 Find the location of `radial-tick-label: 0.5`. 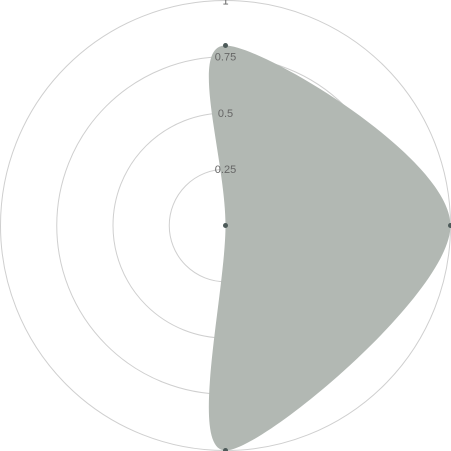

radial-tick-label: 0.5 is located at coordinates (225, 114).